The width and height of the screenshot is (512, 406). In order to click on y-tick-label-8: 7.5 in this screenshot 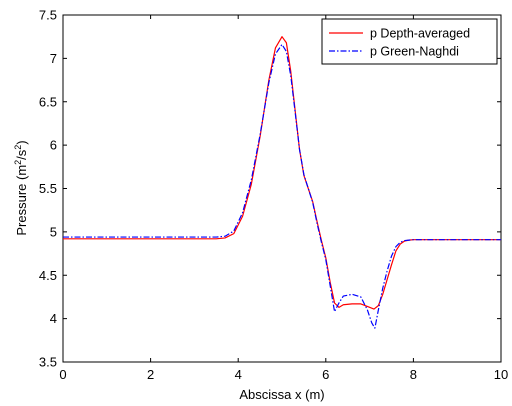, I will do `click(48, 15)`.